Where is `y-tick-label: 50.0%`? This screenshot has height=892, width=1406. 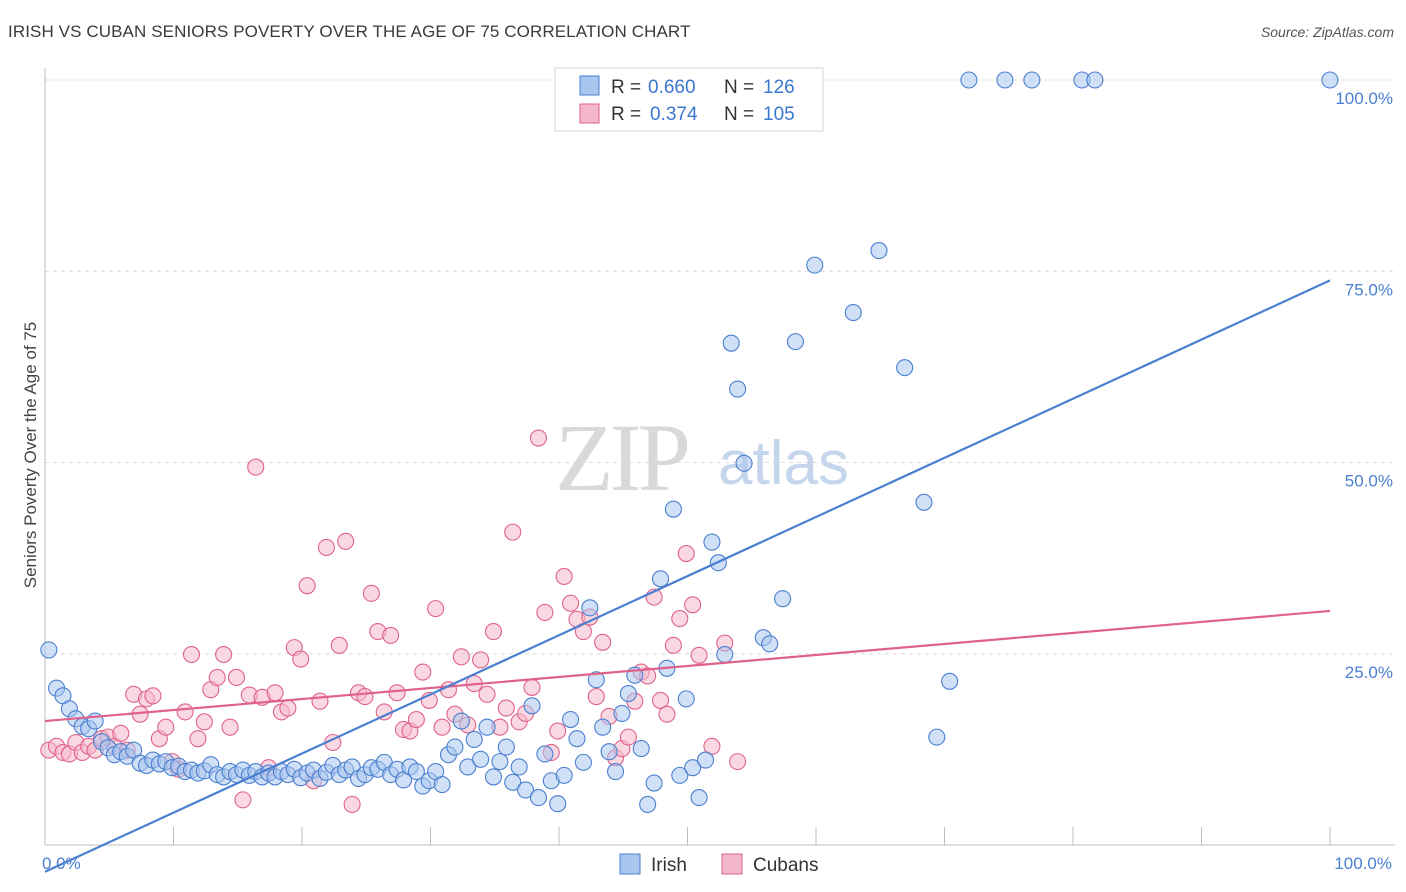 y-tick-label: 50.0% is located at coordinates (1369, 481).